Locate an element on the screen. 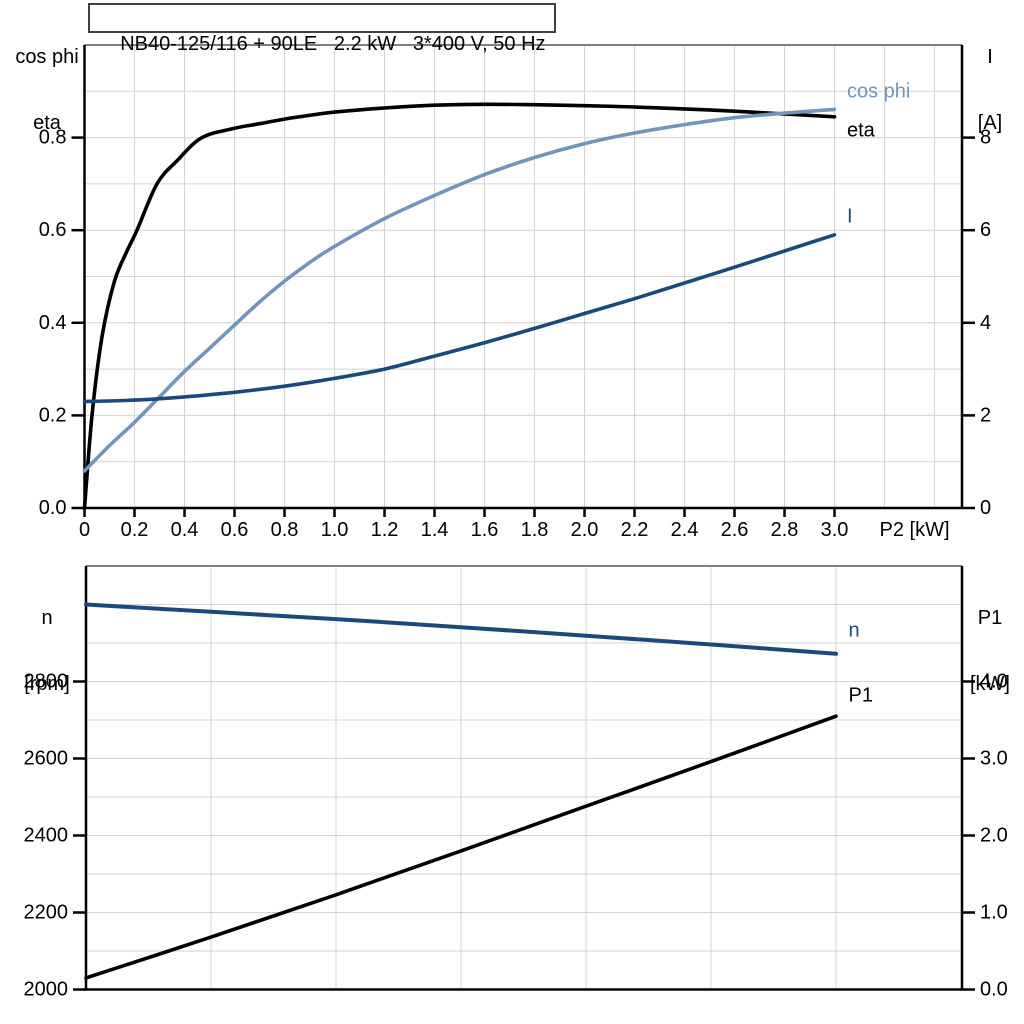 The height and width of the screenshot is (1024, 1024). series-I-curve is located at coordinates (459, 318).